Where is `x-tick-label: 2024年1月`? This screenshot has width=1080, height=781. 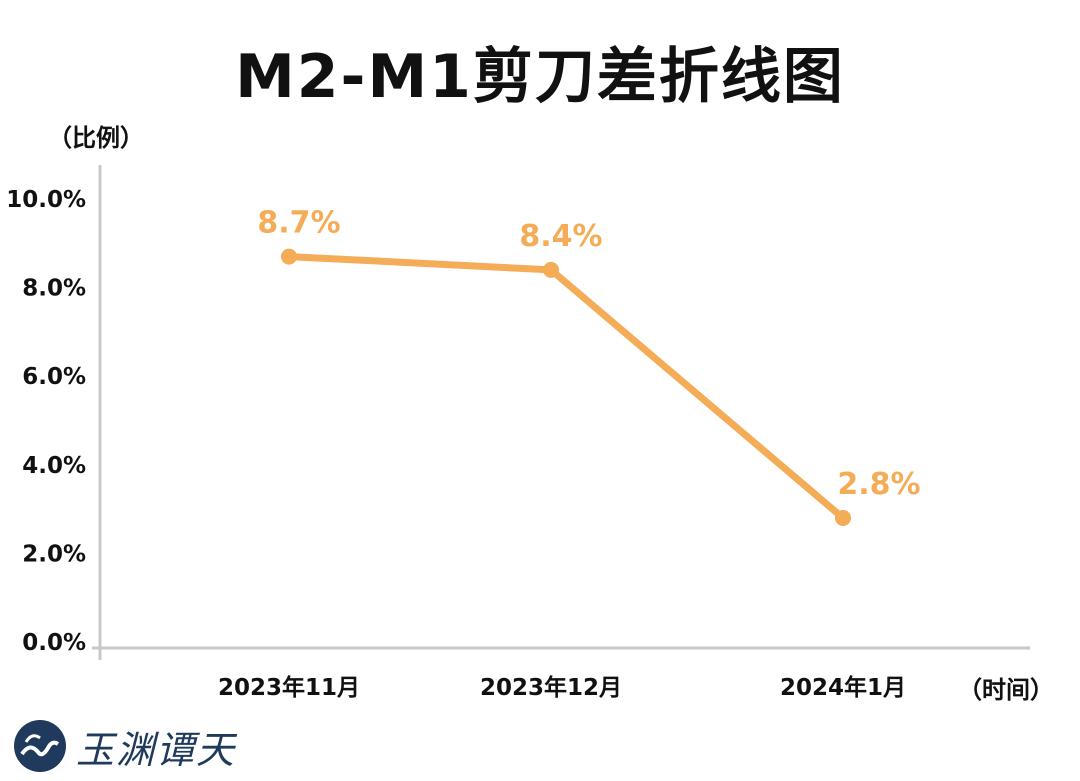 x-tick-label: 2024年1月 is located at coordinates (843, 687).